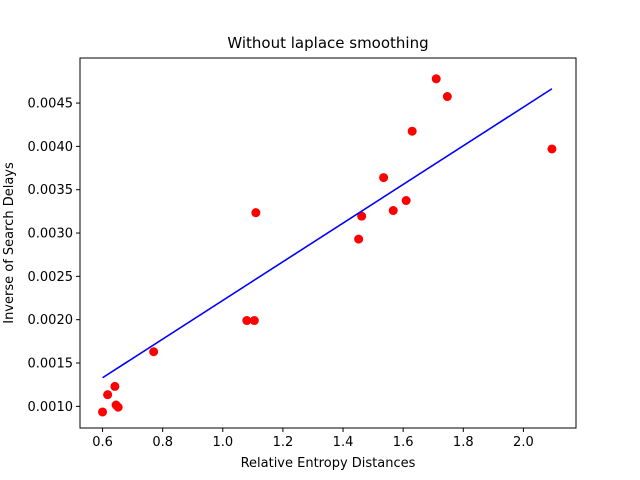 This screenshot has height=480, width=640. Describe the element at coordinates (51, 234) in the screenshot. I see `y-tick-label: 0.0030` at that location.